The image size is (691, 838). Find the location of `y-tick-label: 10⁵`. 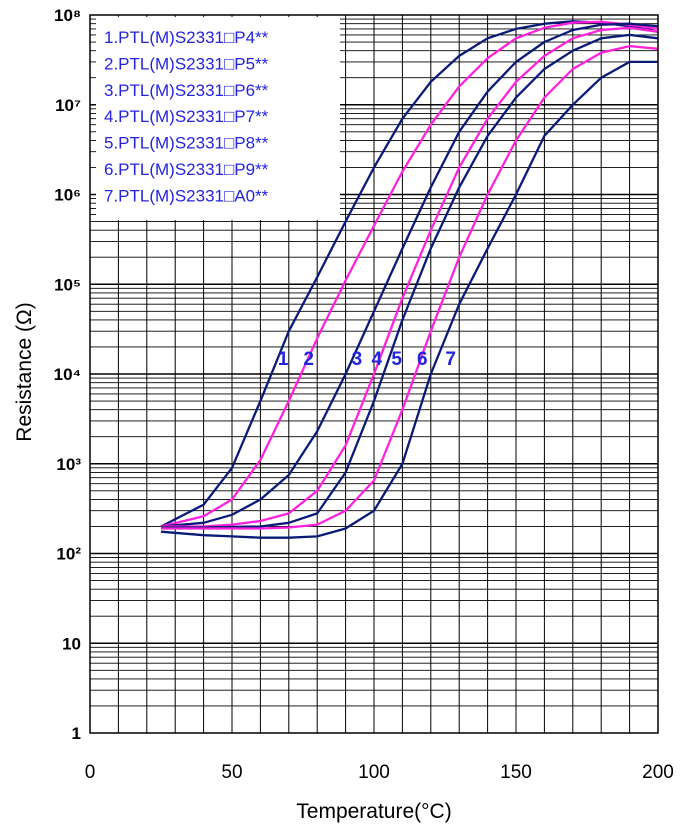

y-tick-label: 10⁵ is located at coordinates (67, 284).